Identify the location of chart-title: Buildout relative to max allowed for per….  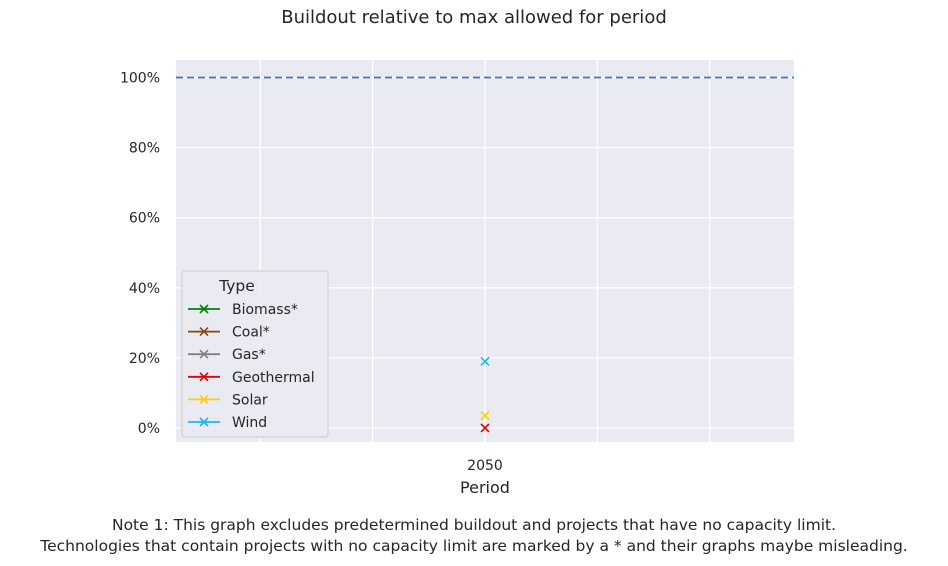
(474, 17).